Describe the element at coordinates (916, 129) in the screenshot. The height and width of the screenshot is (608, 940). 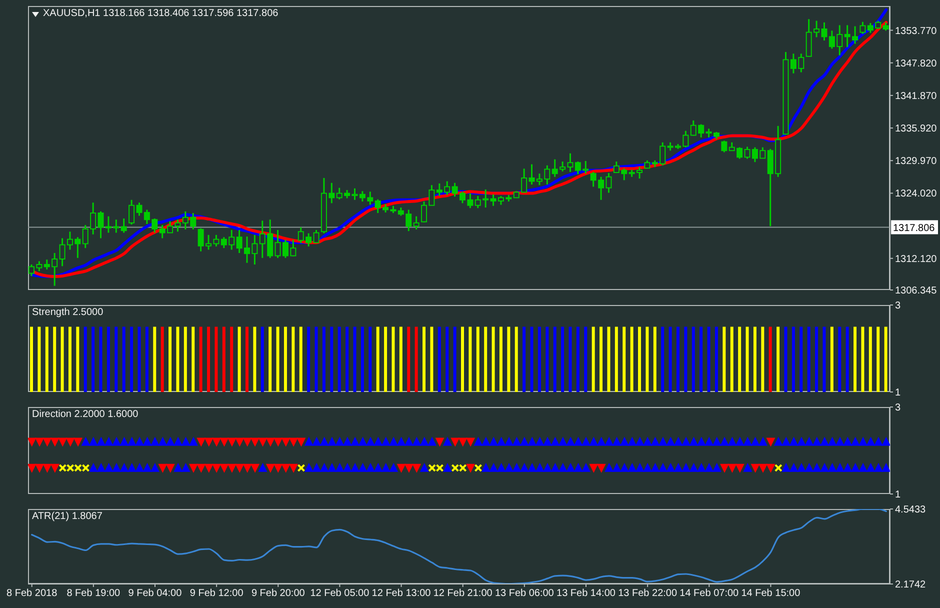
I see `y-tick-label: 1335.920` at that location.